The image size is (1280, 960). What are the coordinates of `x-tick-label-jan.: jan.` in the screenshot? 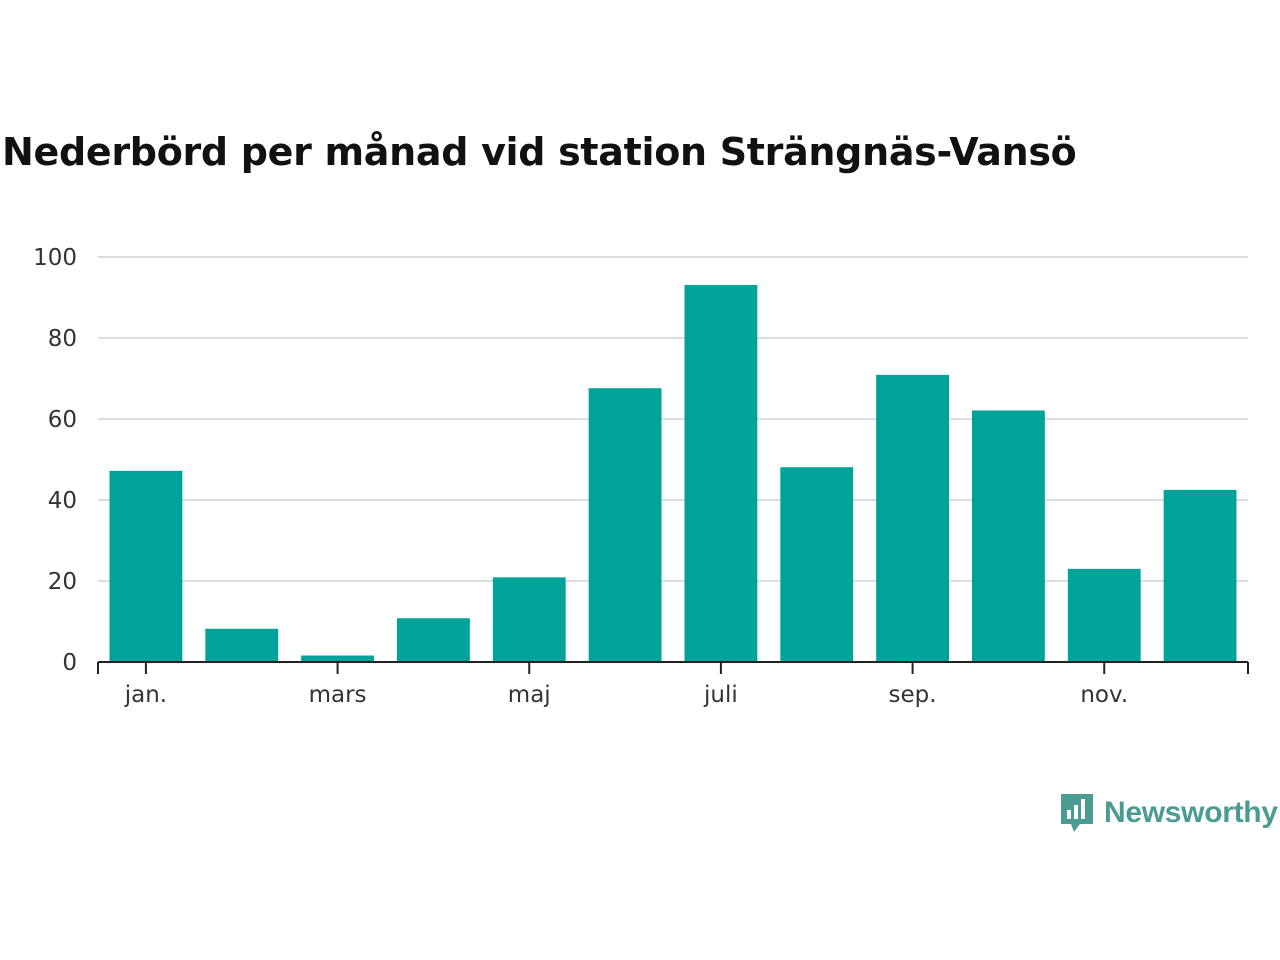 It's located at (145, 695).